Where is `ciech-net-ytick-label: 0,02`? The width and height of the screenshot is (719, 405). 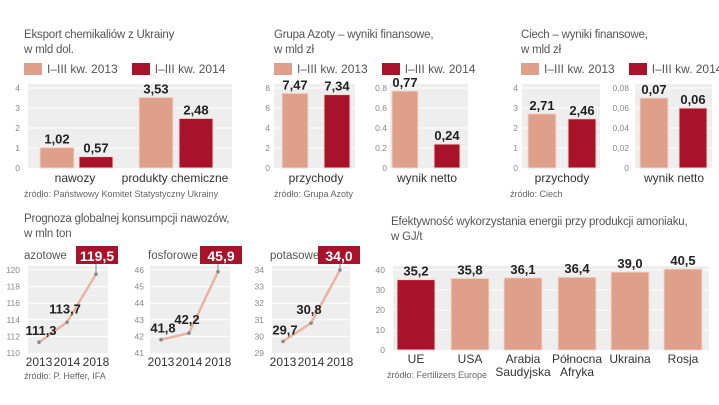 ciech-net-ytick-label: 0,02 is located at coordinates (620, 148).